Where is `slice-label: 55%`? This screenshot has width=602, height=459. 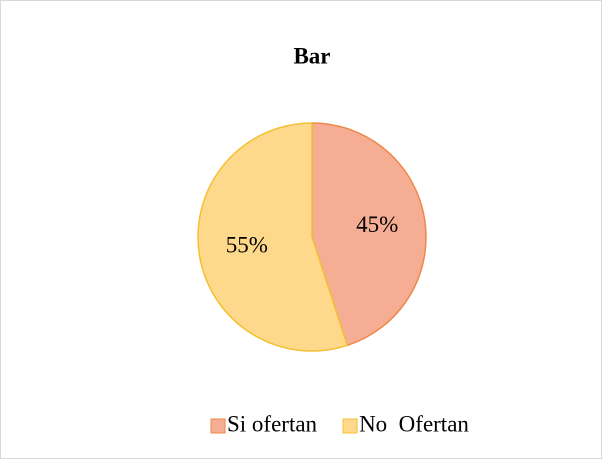
slice-label: 55% is located at coordinates (247, 245).